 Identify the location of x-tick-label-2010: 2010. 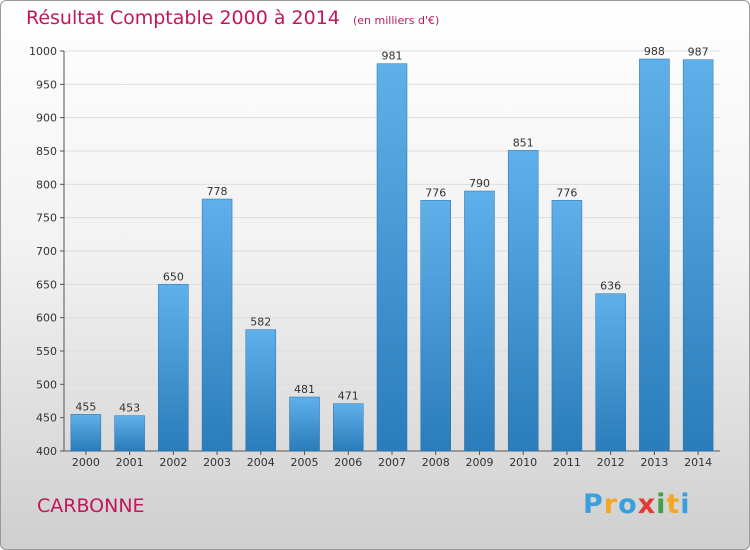
(523, 462).